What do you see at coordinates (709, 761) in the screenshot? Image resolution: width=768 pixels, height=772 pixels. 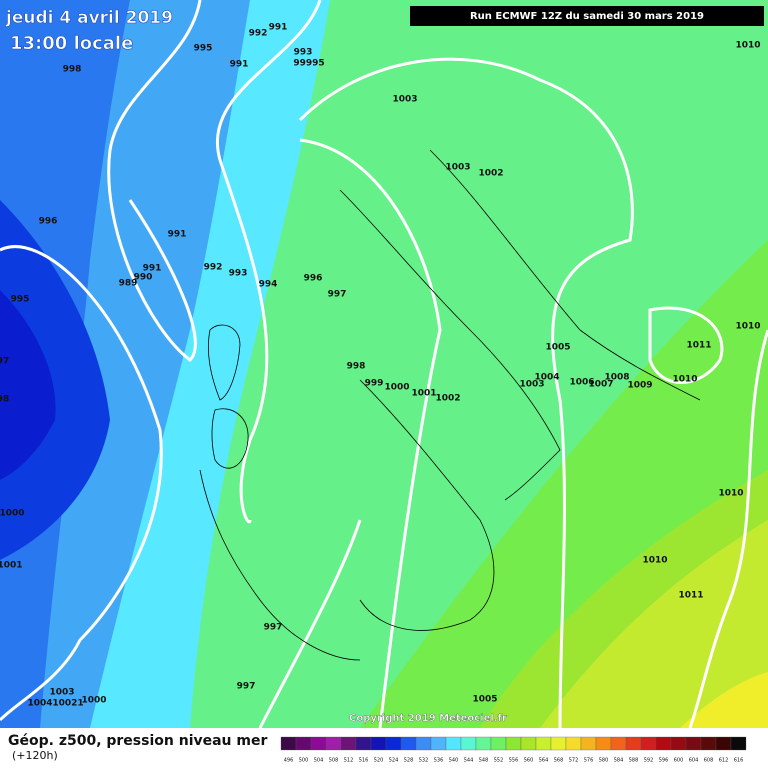 I see `colorbar-label: 608` at bounding box center [709, 761].